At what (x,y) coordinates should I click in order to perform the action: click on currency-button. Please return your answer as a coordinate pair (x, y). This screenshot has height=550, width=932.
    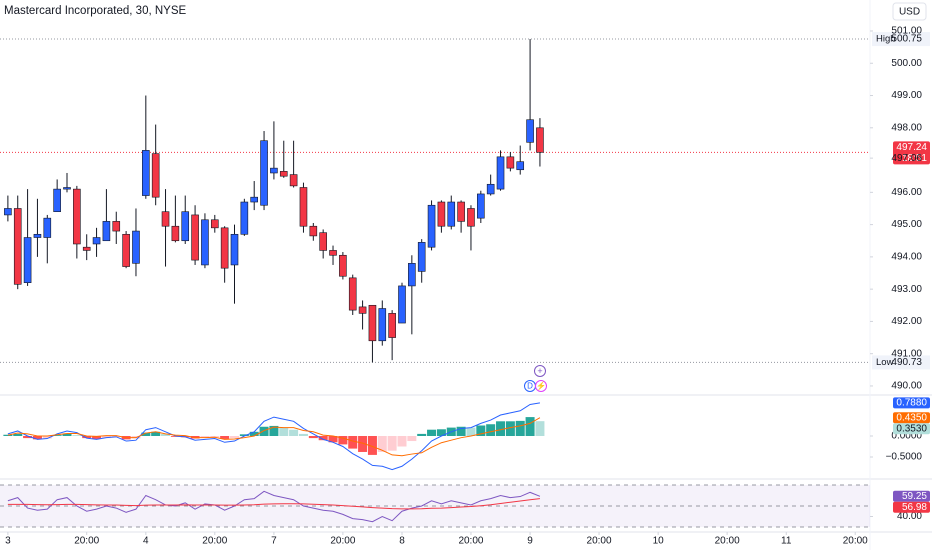
    Looking at the image, I should click on (909, 11).